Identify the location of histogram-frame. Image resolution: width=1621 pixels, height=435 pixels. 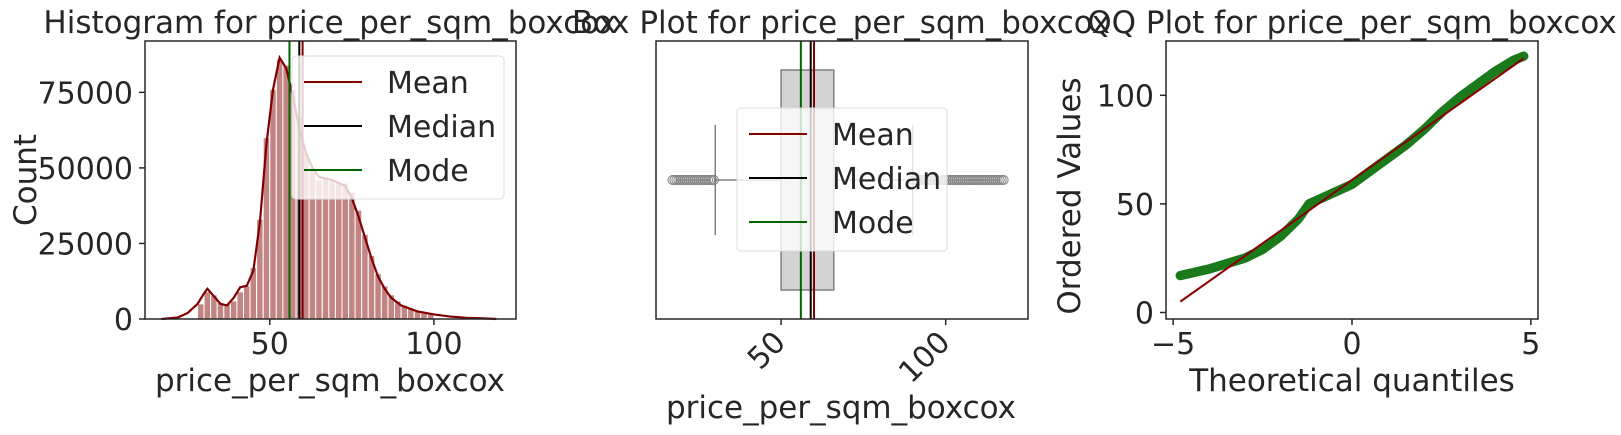
(330, 180).